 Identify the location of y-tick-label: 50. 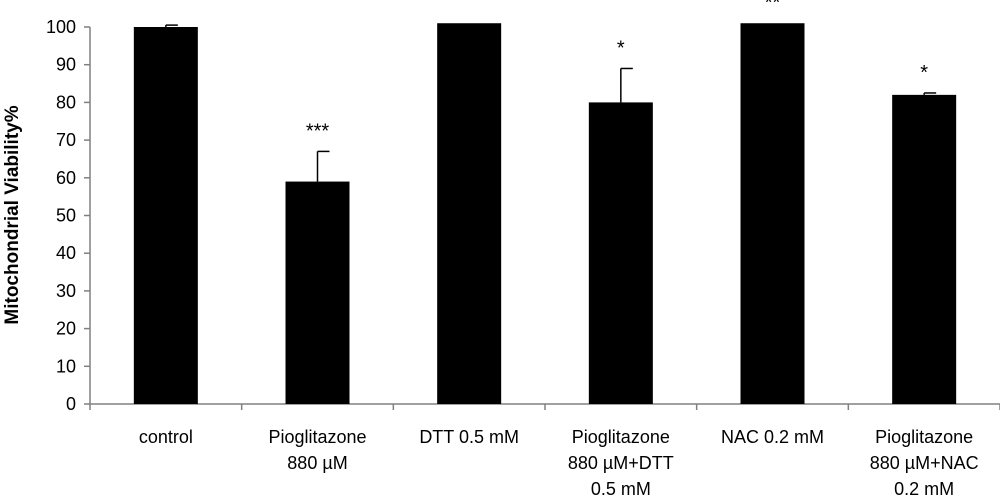
(66, 216).